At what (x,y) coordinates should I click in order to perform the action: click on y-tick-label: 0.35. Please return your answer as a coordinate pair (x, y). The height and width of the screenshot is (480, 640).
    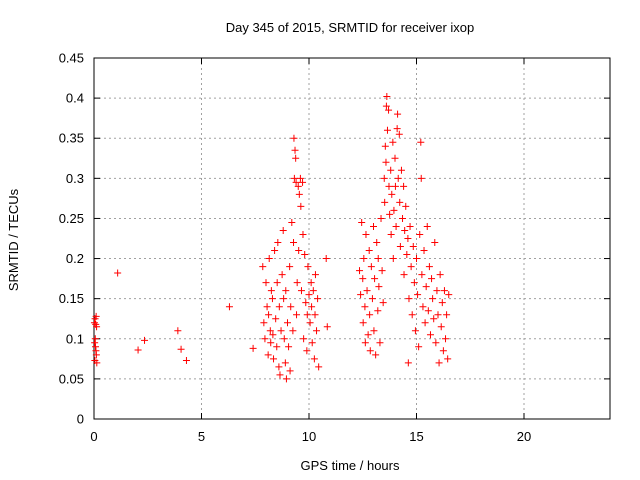
    Looking at the image, I should click on (71, 138).